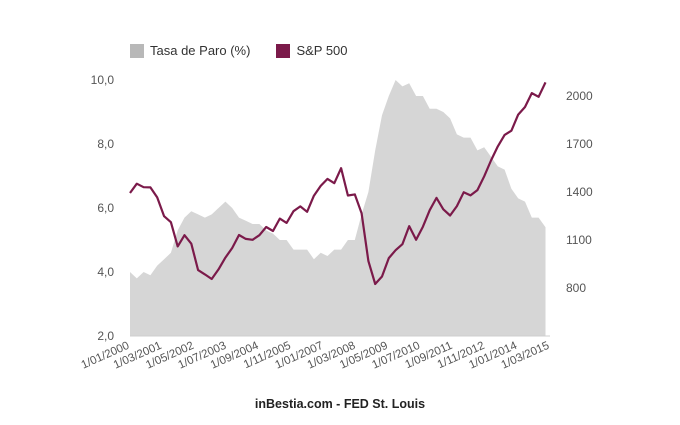 The image size is (680, 425). Describe the element at coordinates (579, 192) in the screenshot. I see `y-right-tick-label: 1400` at that location.